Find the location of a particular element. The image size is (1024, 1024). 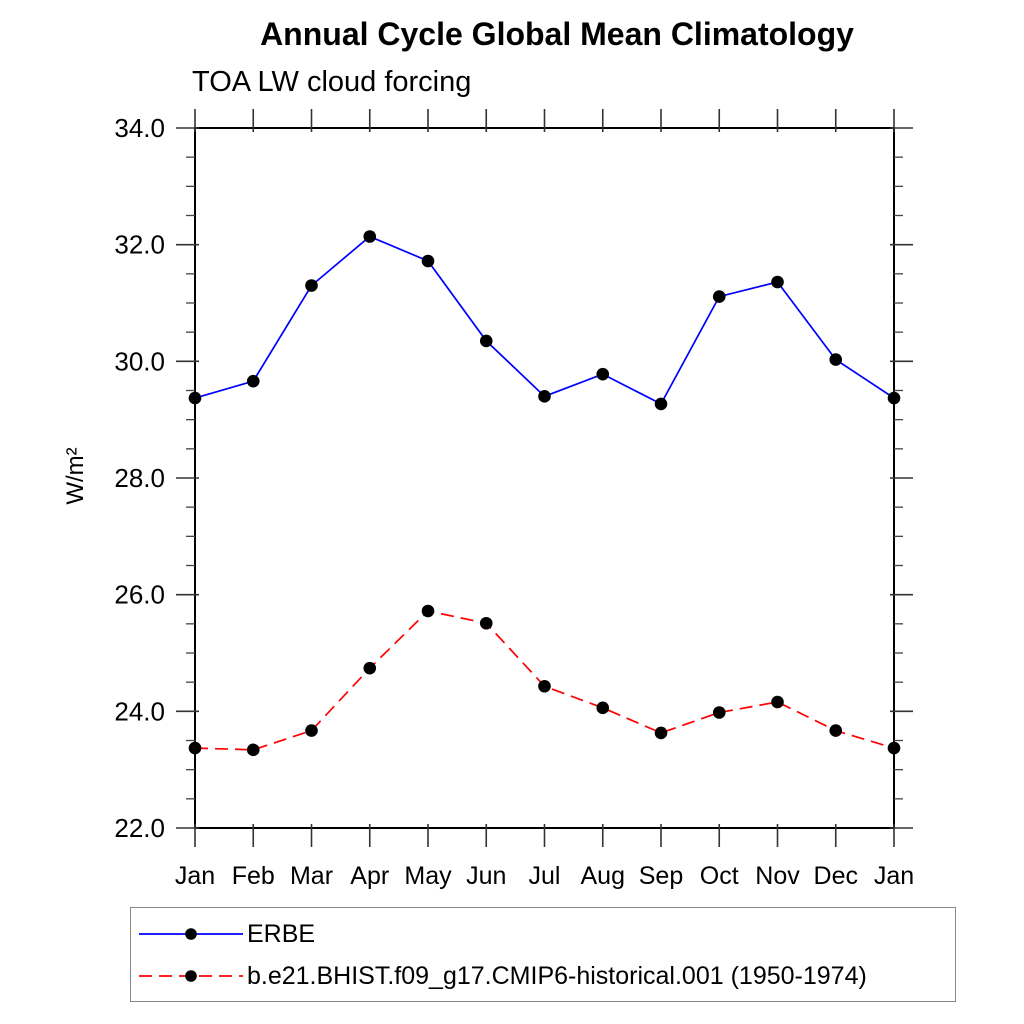

chart-title: Annual Cycle Global Mean Climatology is located at coordinates (557, 34).